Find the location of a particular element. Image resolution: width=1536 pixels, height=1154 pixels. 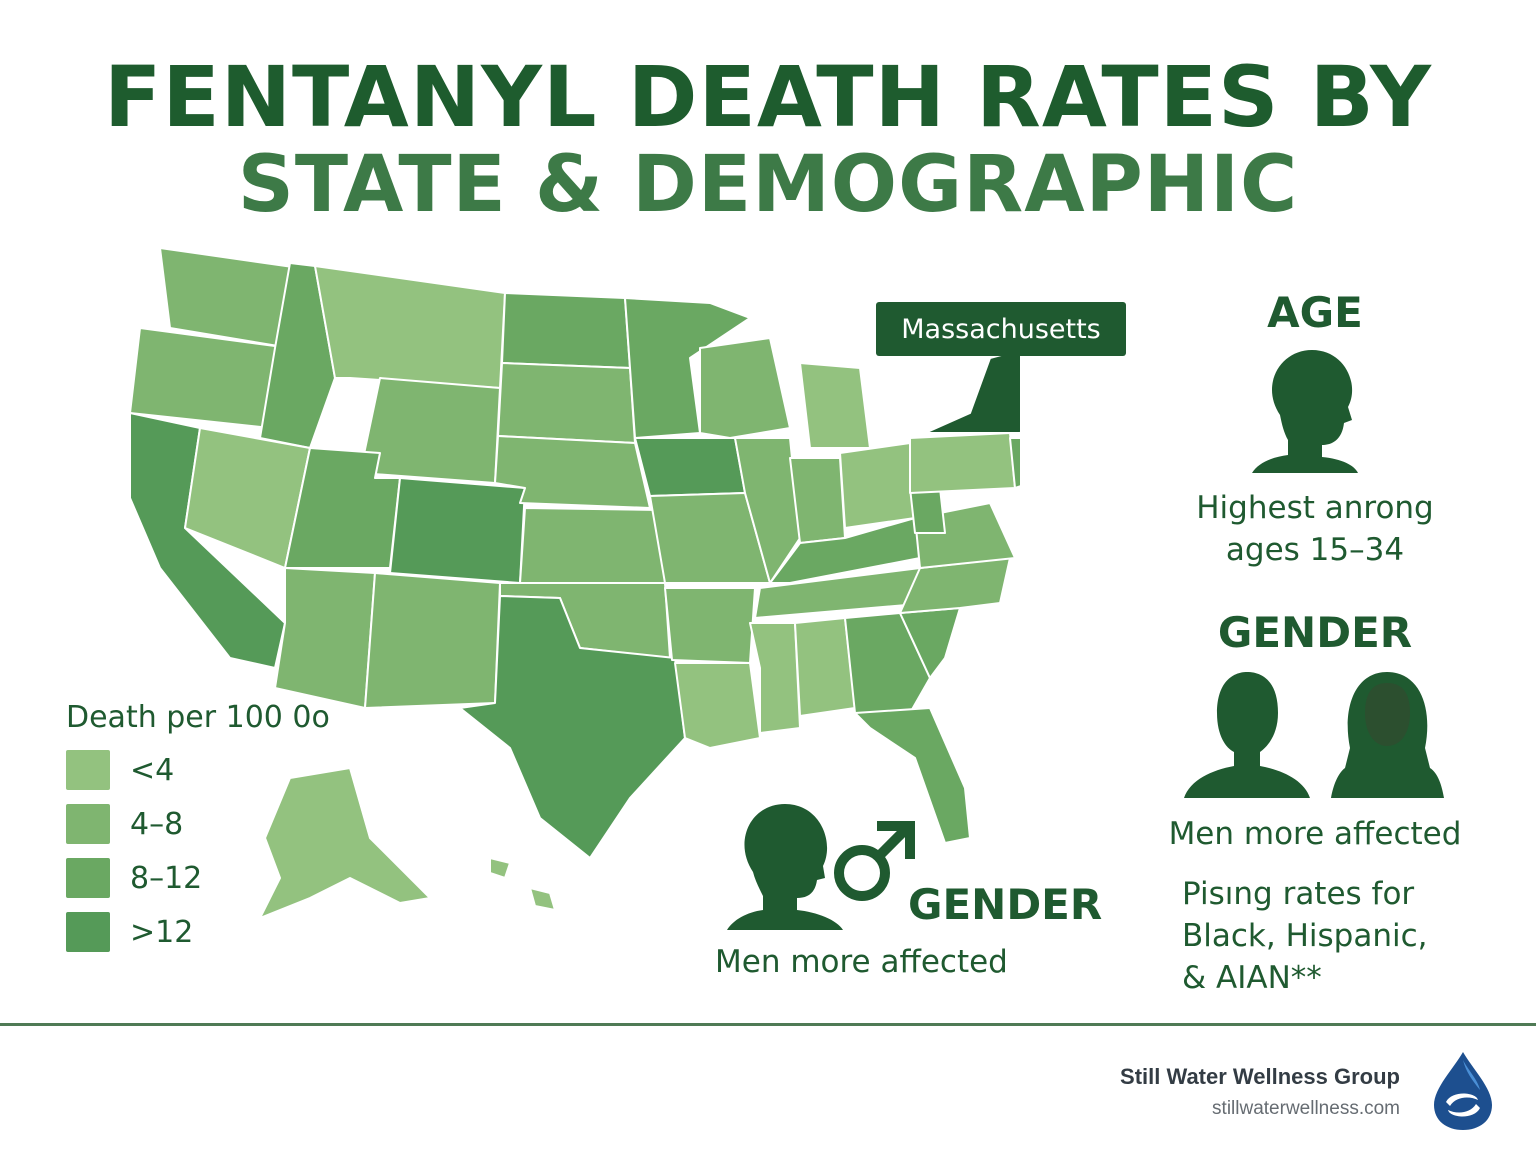

age-text-1: Highest anrong is located at coordinates (1315, 508).